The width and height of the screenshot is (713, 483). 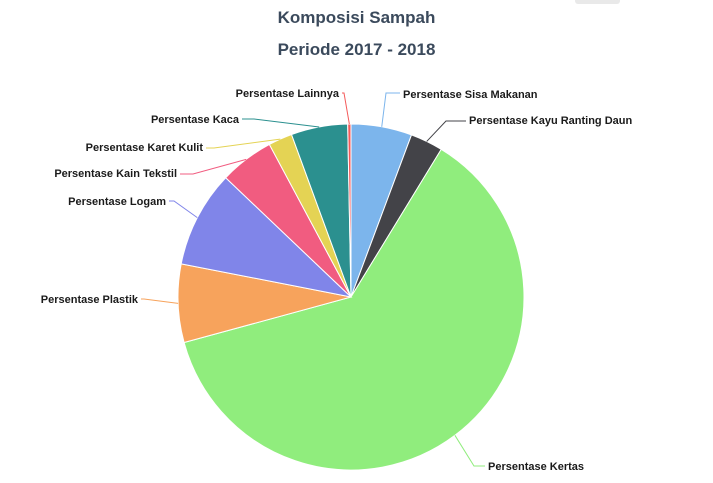 I want to click on pie-slice-persentase-lainnya, so click(x=349, y=210).